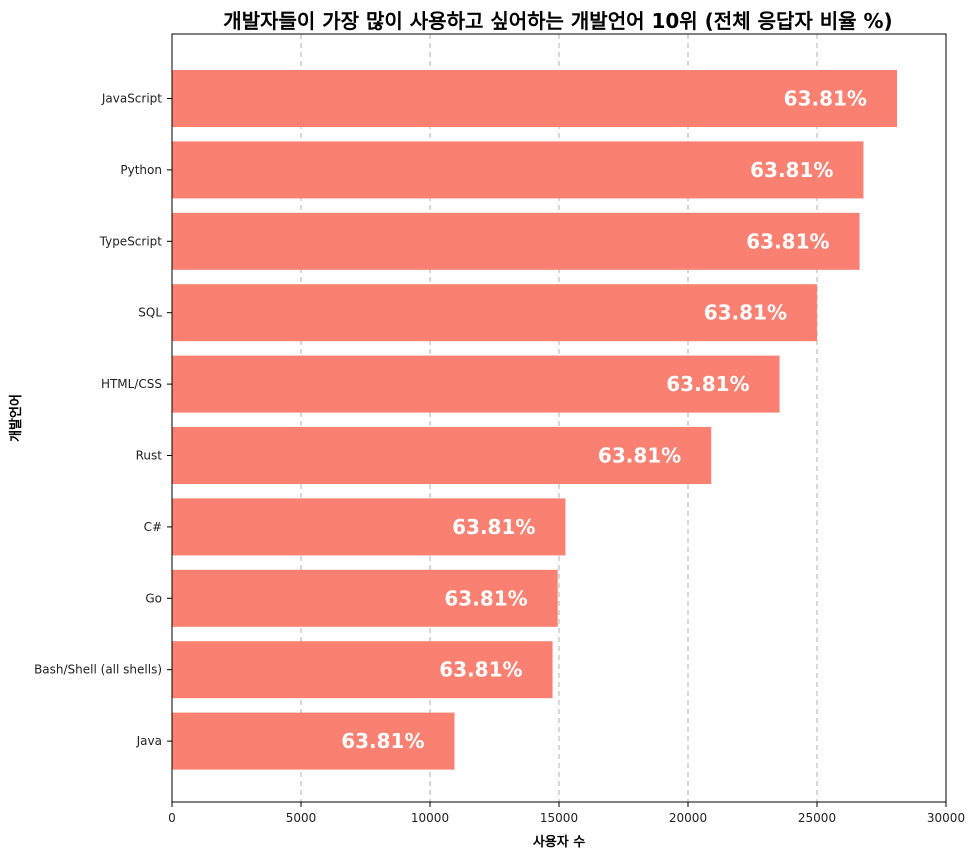 Image resolution: width=977 pixels, height=857 pixels. I want to click on y-tick-label: C#, so click(153, 527).